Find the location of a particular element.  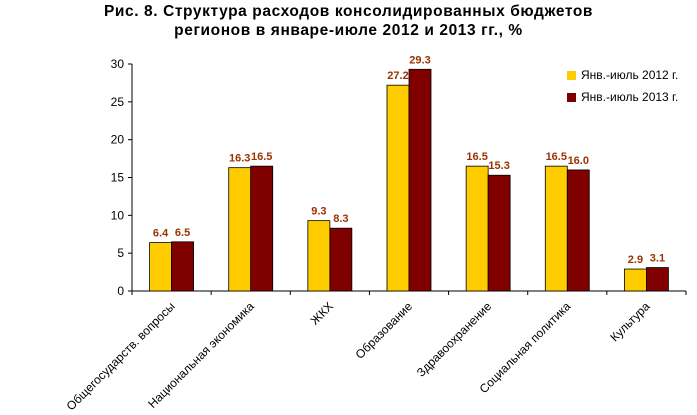

y-tick-label-4: 20 is located at coordinates (118, 140).